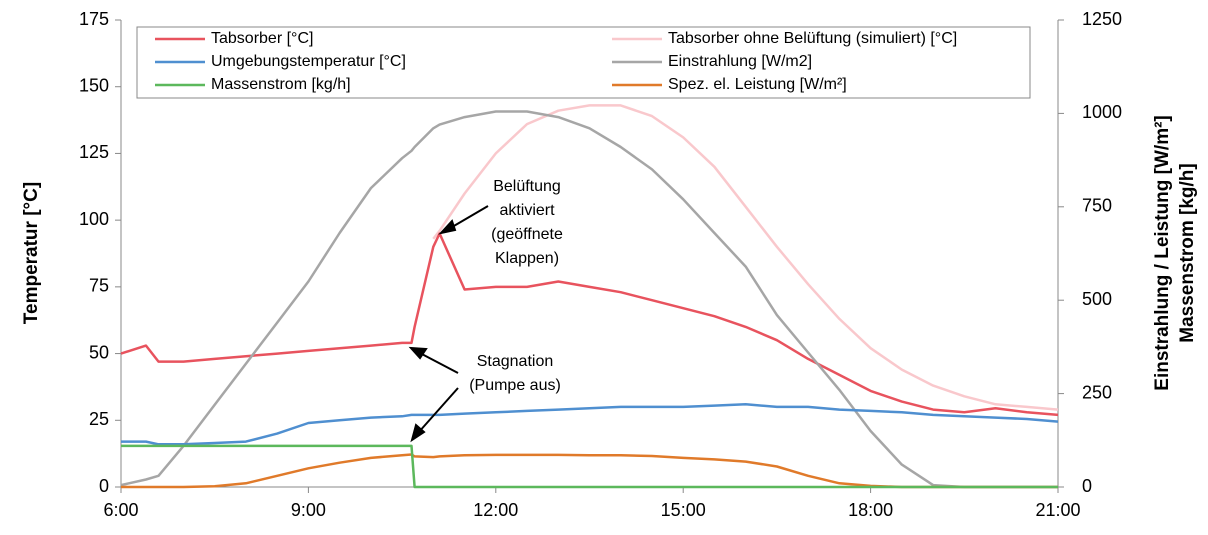  I want to click on y2-tick-label: 750, so click(1097, 206).